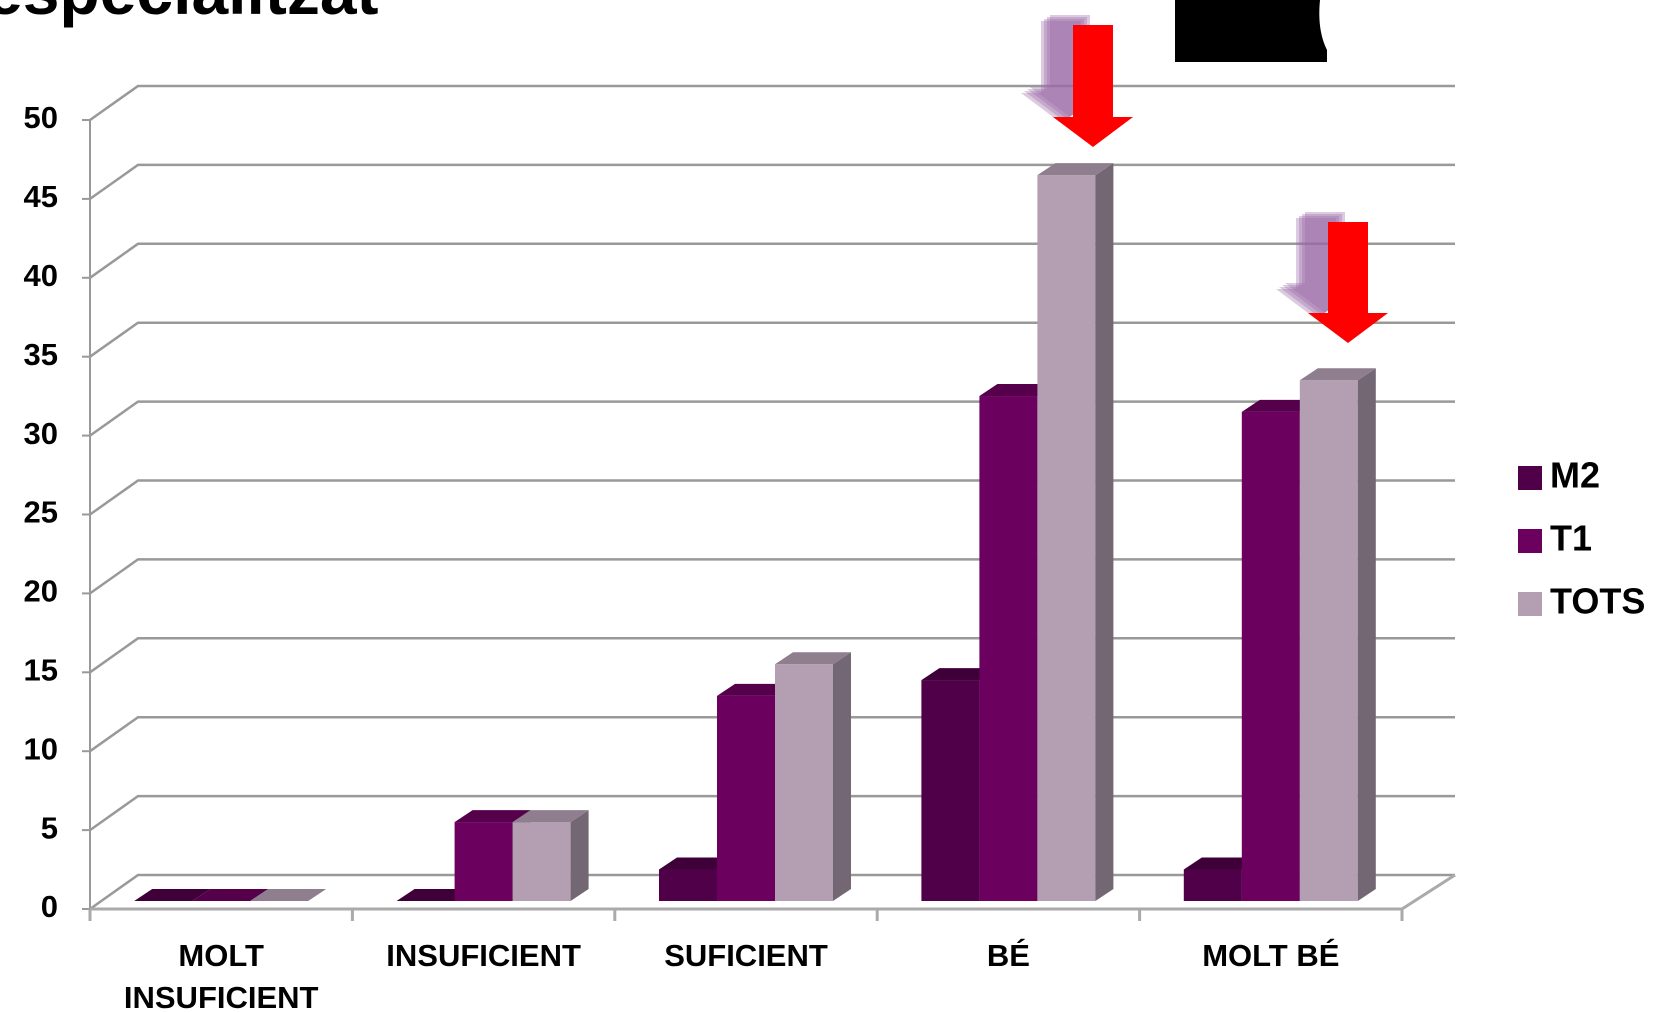  I want to click on legend: M2 T1 TOTS, so click(1581, 538).